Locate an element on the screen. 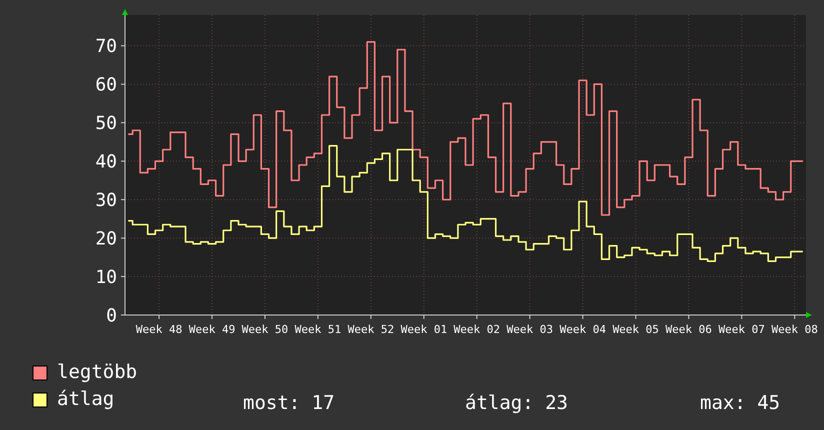 Image resolution: width=824 pixels, height=430 pixels. x-tick-label: Week 01 is located at coordinates (424, 329).